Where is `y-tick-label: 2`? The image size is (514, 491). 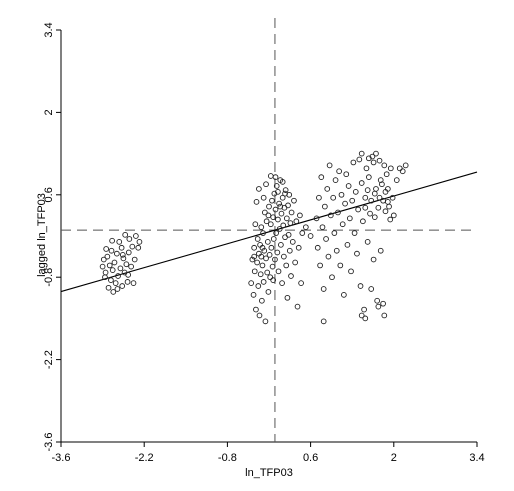 y-tick-label: 2 is located at coordinates (49, 112).